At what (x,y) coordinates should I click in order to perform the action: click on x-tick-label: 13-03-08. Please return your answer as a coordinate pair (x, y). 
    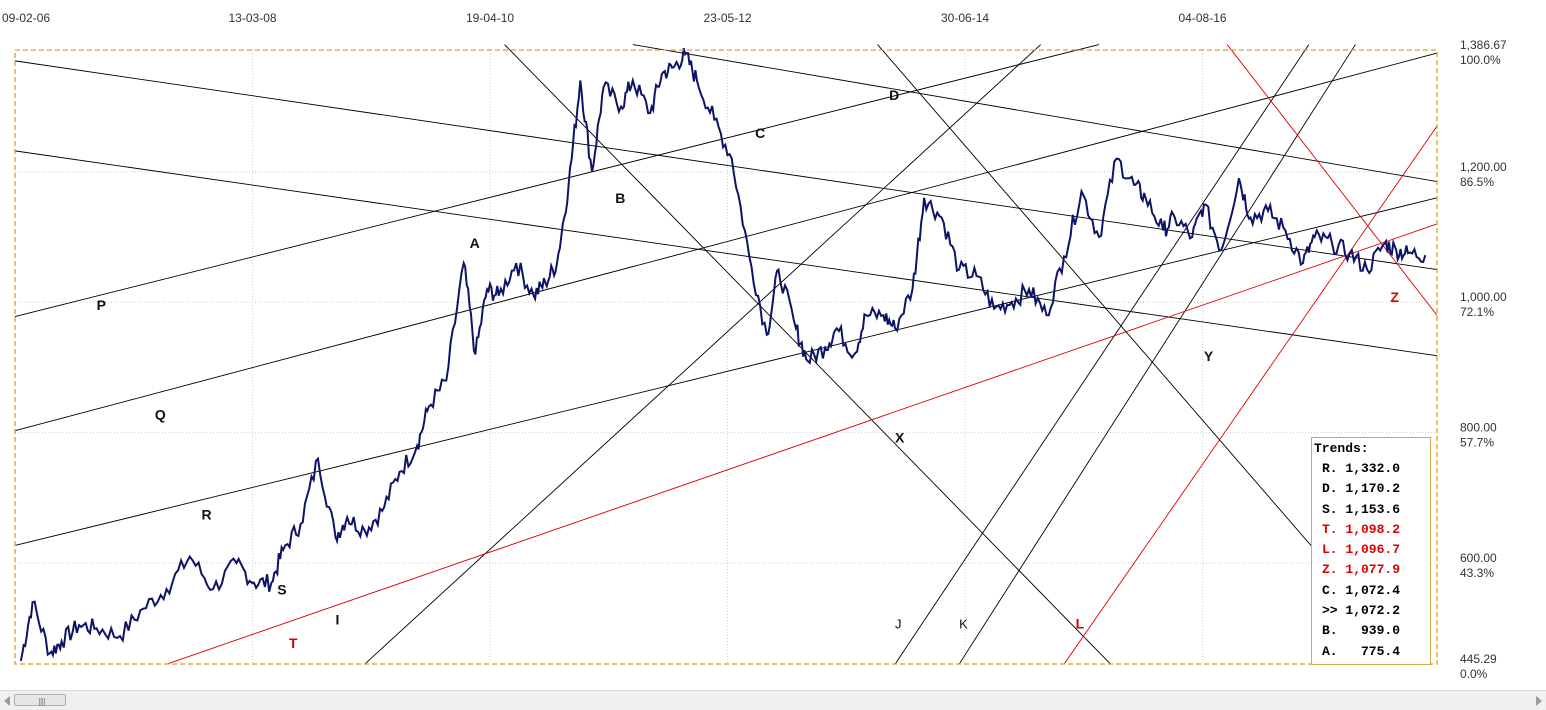
    Looking at the image, I should click on (253, 18).